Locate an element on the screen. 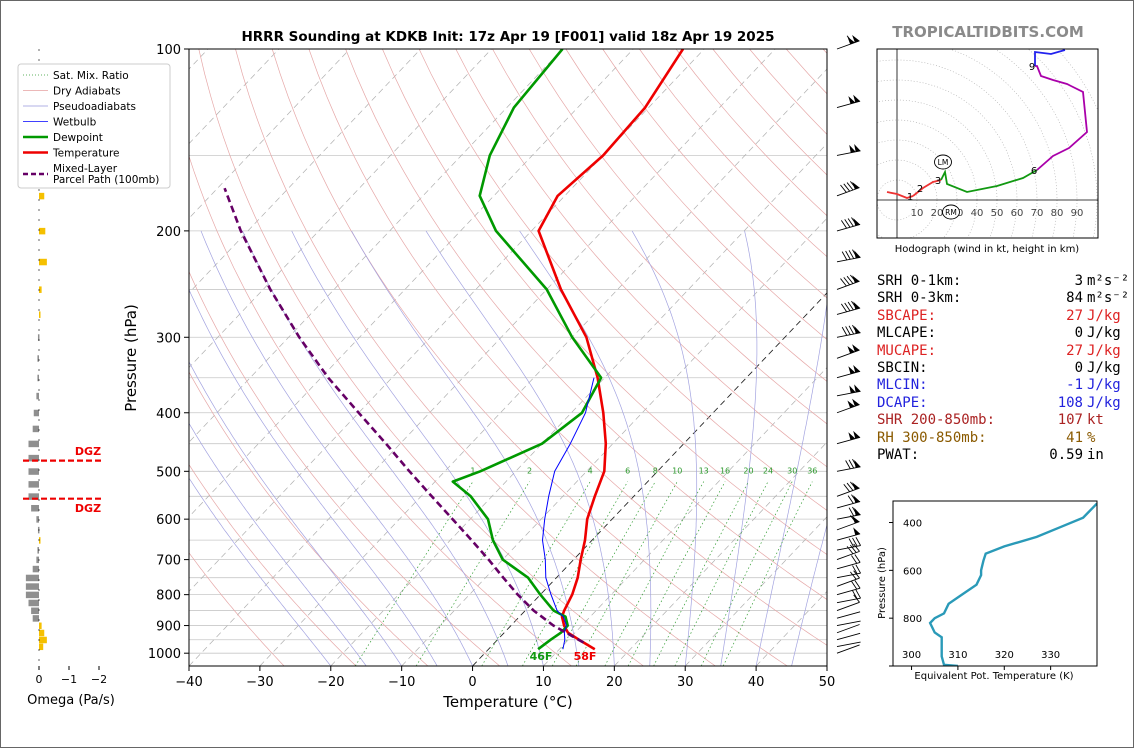 This screenshot has width=1134, height=751. param-label: DCAPE: is located at coordinates (902, 402).